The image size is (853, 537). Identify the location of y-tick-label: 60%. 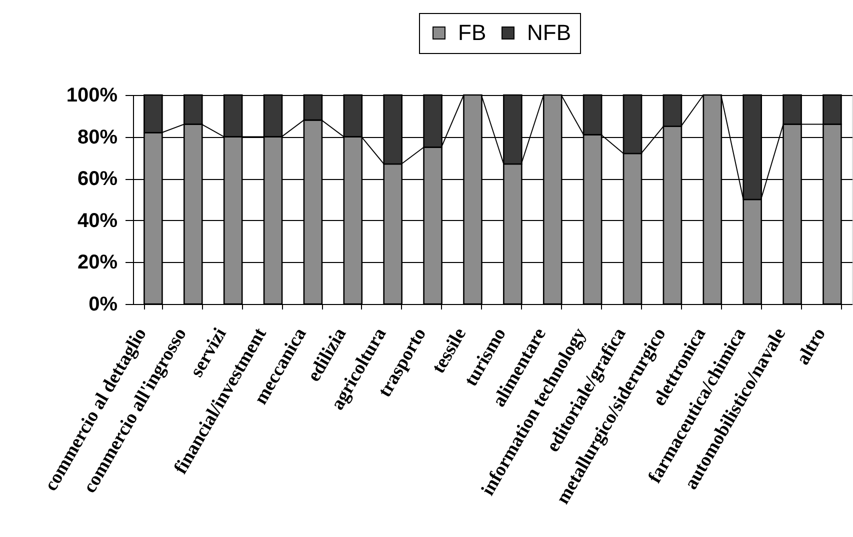
(97, 179).